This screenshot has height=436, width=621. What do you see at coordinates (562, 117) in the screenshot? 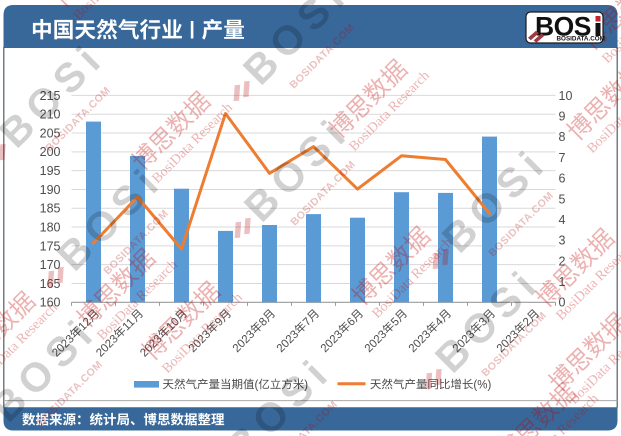
I see `svg-text: 9` at bounding box center [562, 117].